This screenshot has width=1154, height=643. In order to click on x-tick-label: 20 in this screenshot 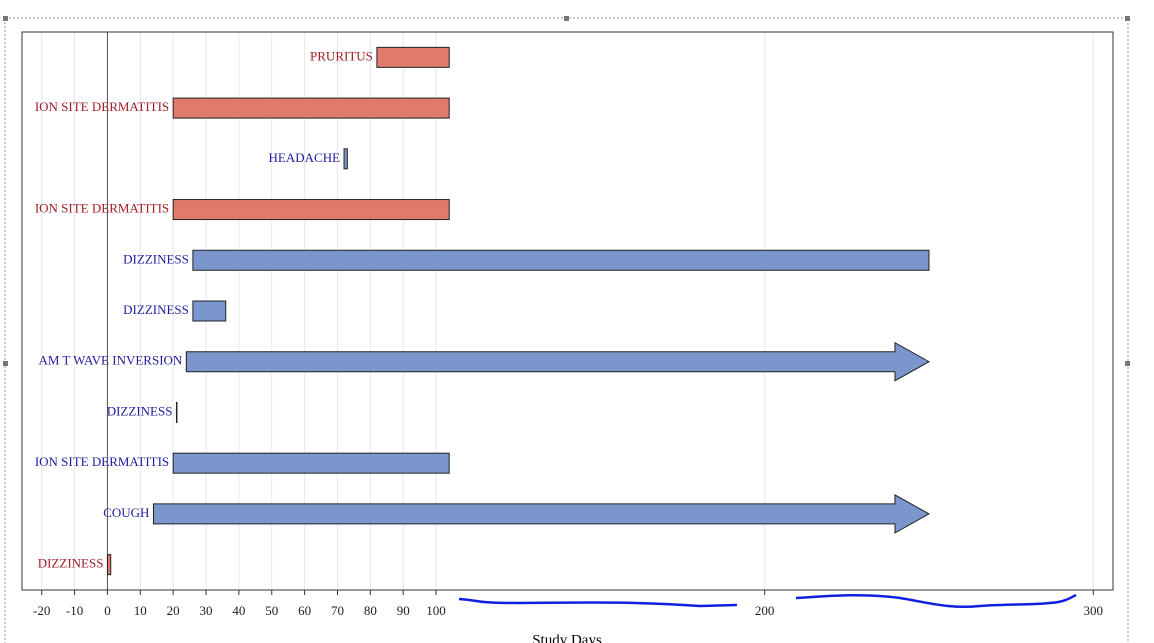, I will do `click(173, 610)`.